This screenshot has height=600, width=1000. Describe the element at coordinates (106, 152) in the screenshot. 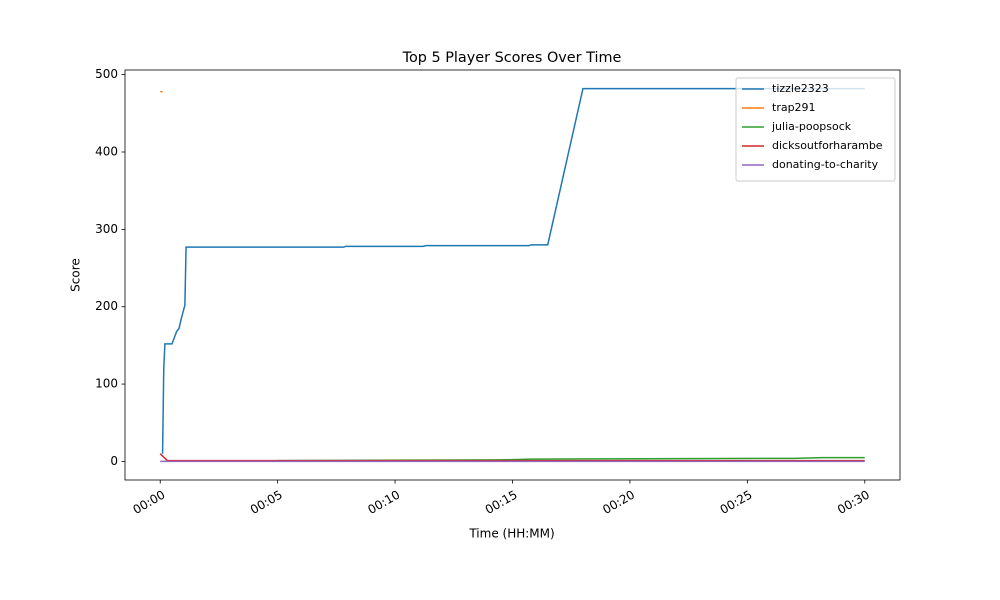

I see `y-tick-label: 400` at that location.